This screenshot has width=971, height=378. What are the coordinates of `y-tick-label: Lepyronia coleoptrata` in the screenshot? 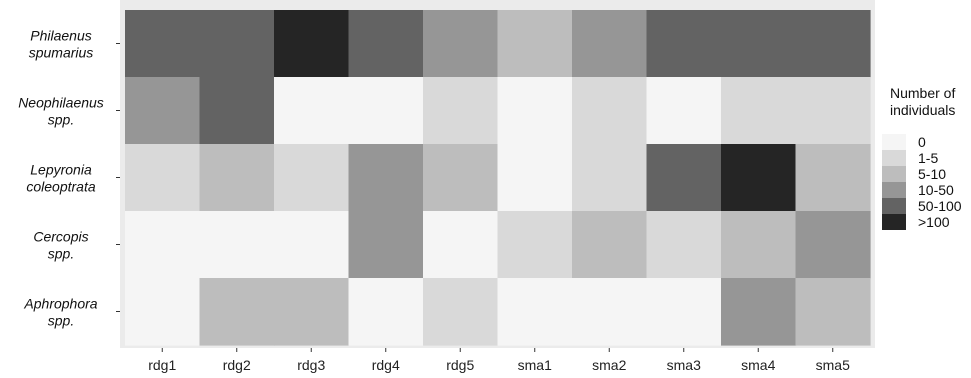 It's located at (60, 178).